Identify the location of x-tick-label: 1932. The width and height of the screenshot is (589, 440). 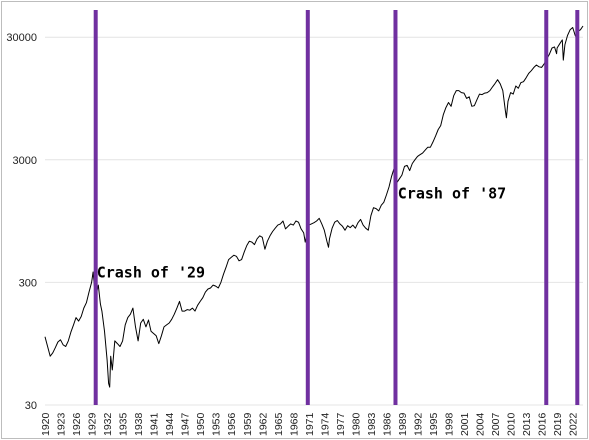
(108, 424).